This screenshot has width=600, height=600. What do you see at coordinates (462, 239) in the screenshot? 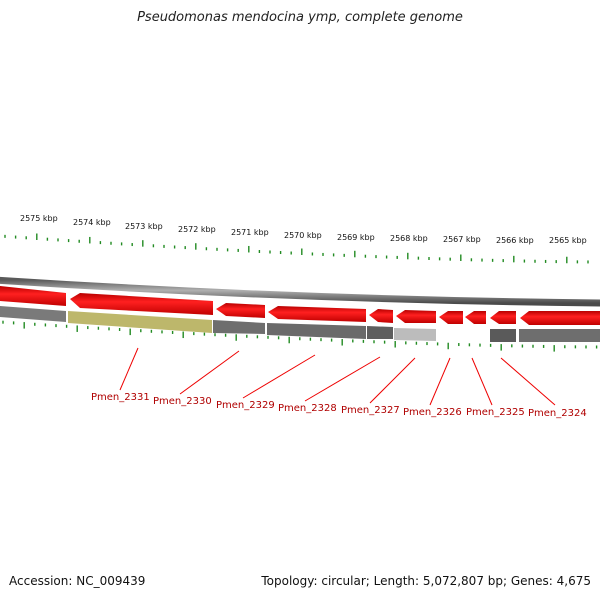
I see `scale-label: 2567 kbp` at bounding box center [462, 239].